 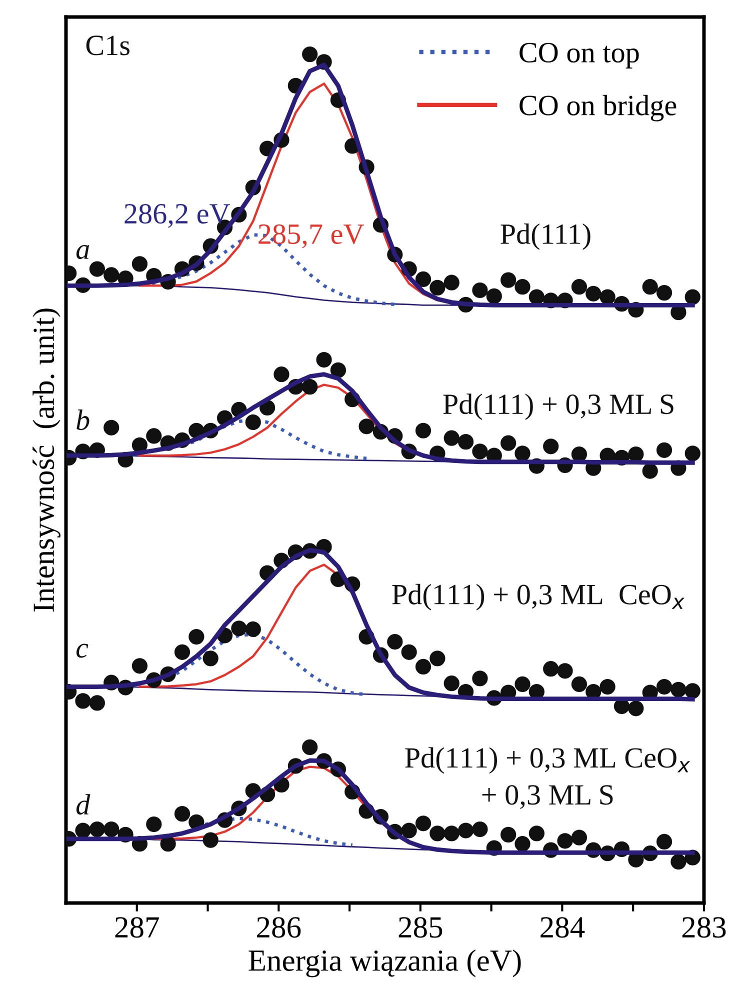 What do you see at coordinates (137, 927) in the screenshot?
I see `x-tick-label: 287` at bounding box center [137, 927].